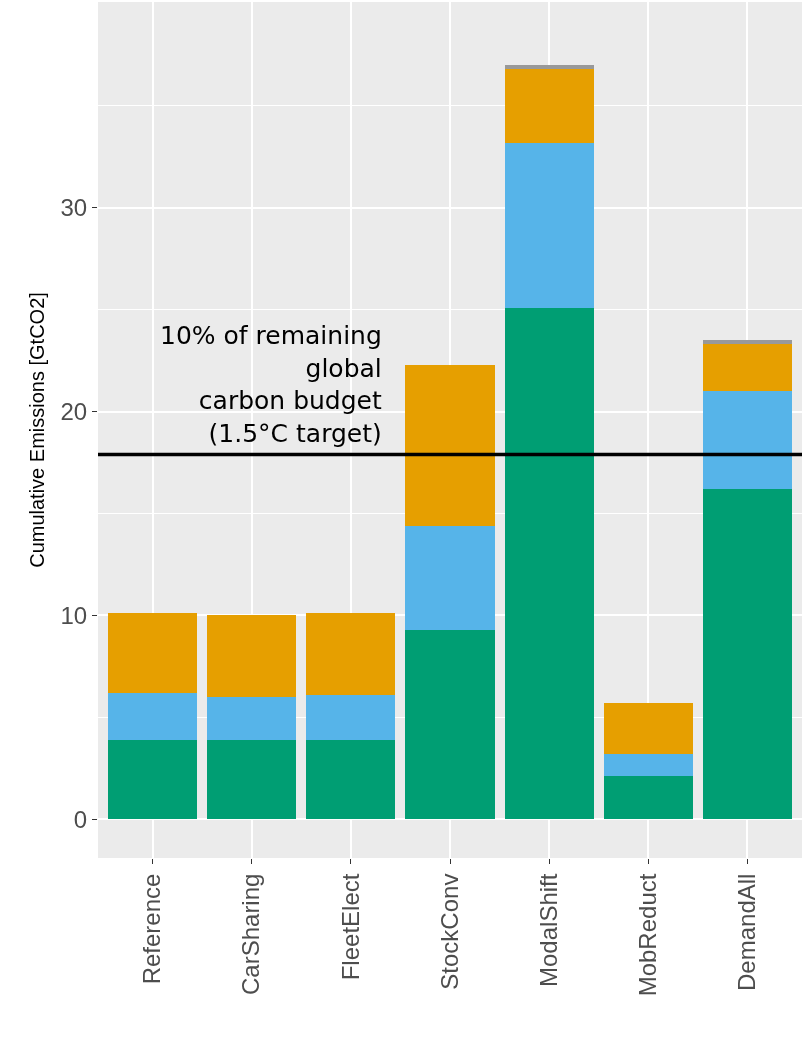 The height and width of the screenshot is (1037, 804). Describe the element at coordinates (548, 930) in the screenshot. I see `x-tick-label: ModalShift` at that location.